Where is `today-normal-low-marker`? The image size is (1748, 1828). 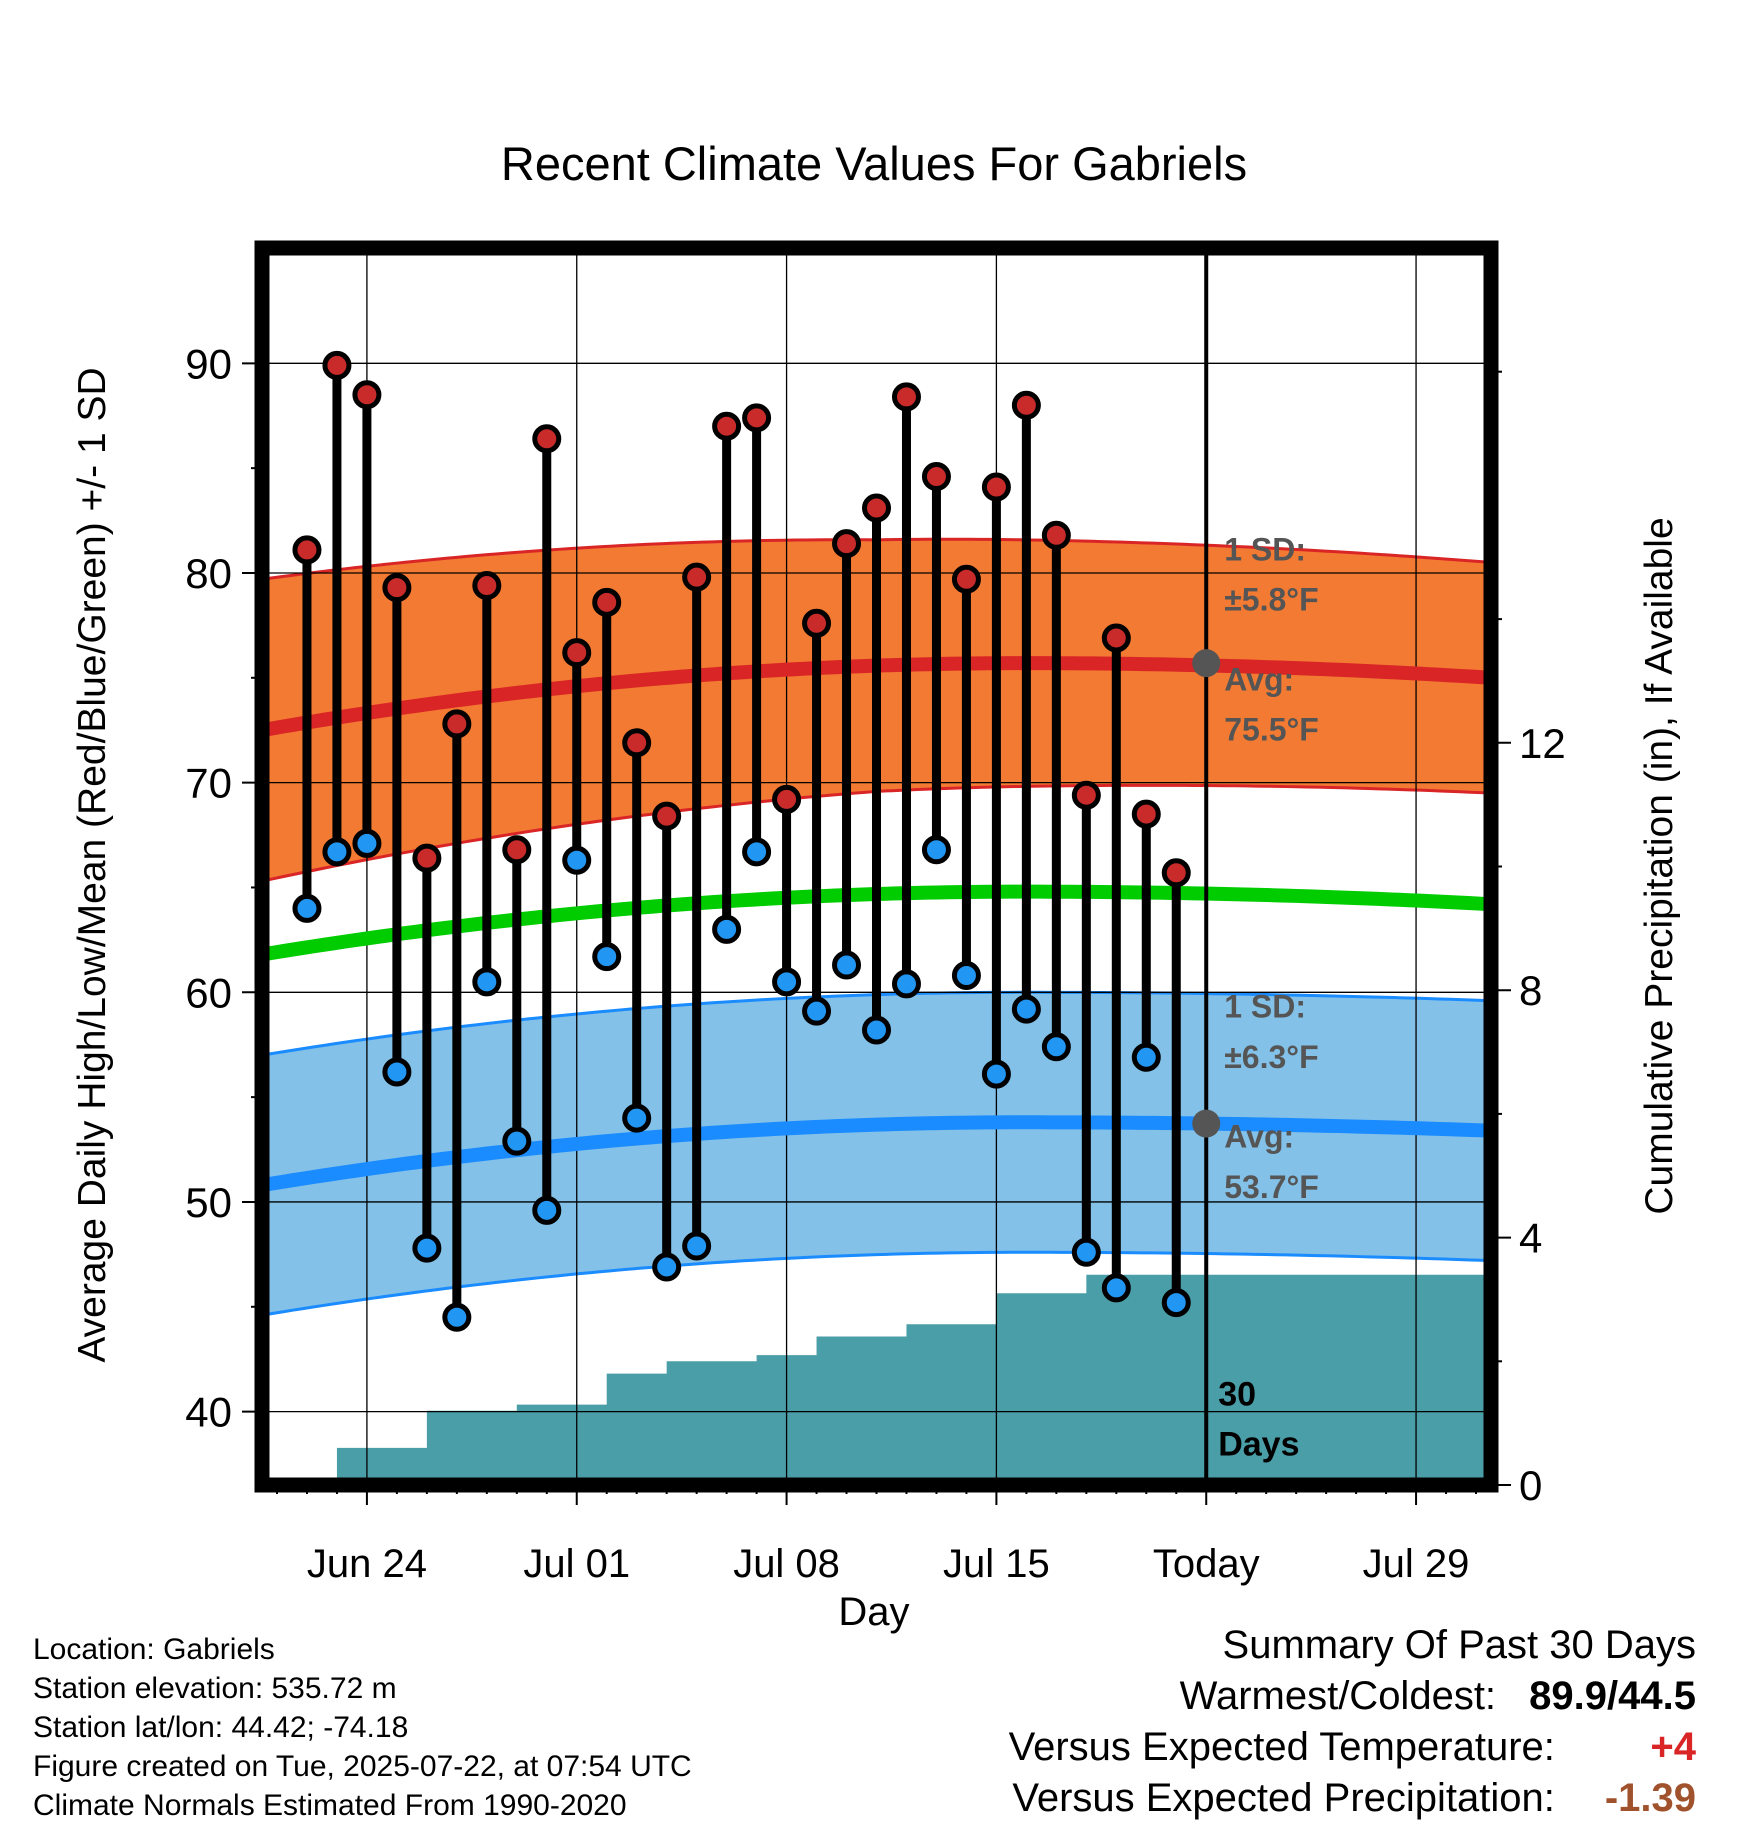
today-normal-low-marker is located at coordinates (1206, 1123).